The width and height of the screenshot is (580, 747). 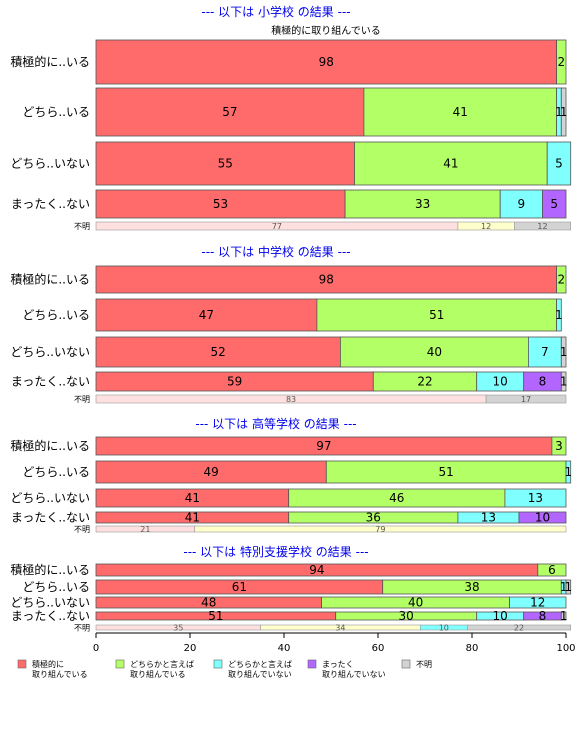 I want to click on data-label: 59, so click(x=234, y=382).